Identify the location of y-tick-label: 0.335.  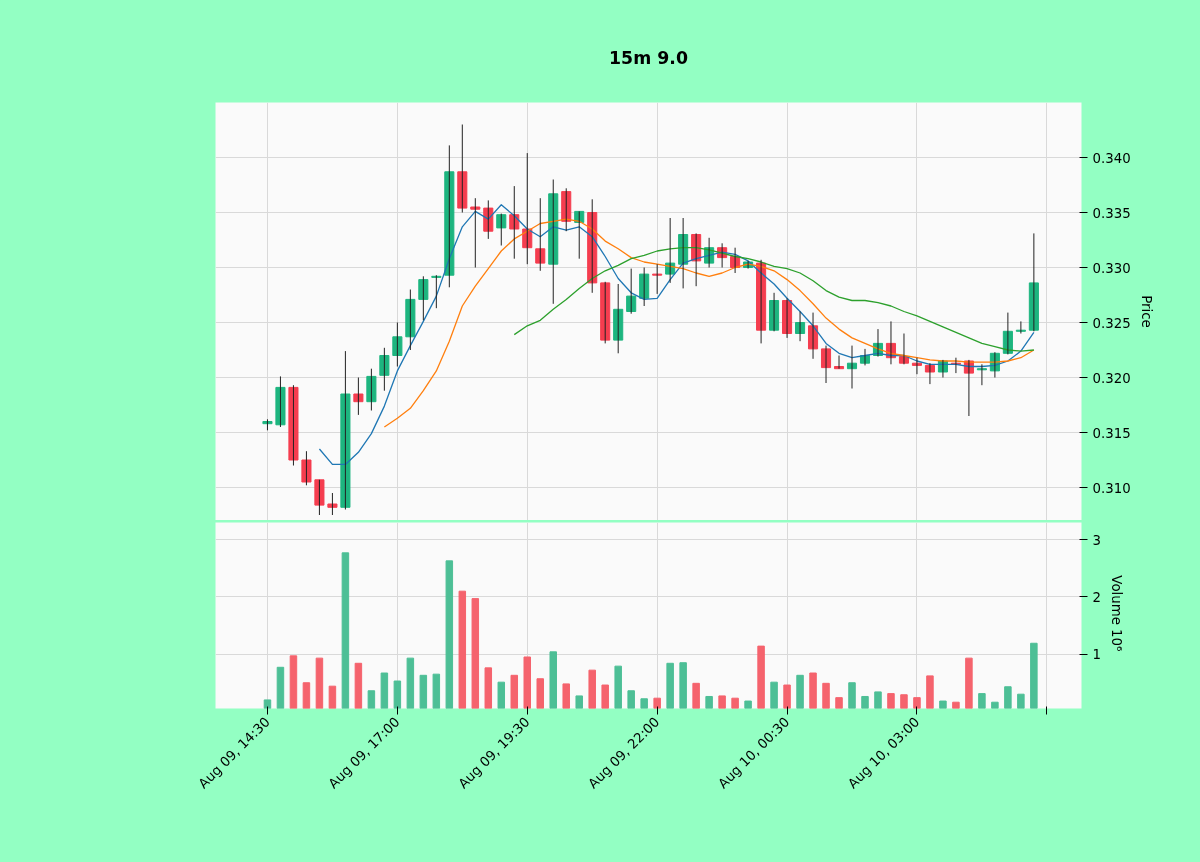
(1111, 213).